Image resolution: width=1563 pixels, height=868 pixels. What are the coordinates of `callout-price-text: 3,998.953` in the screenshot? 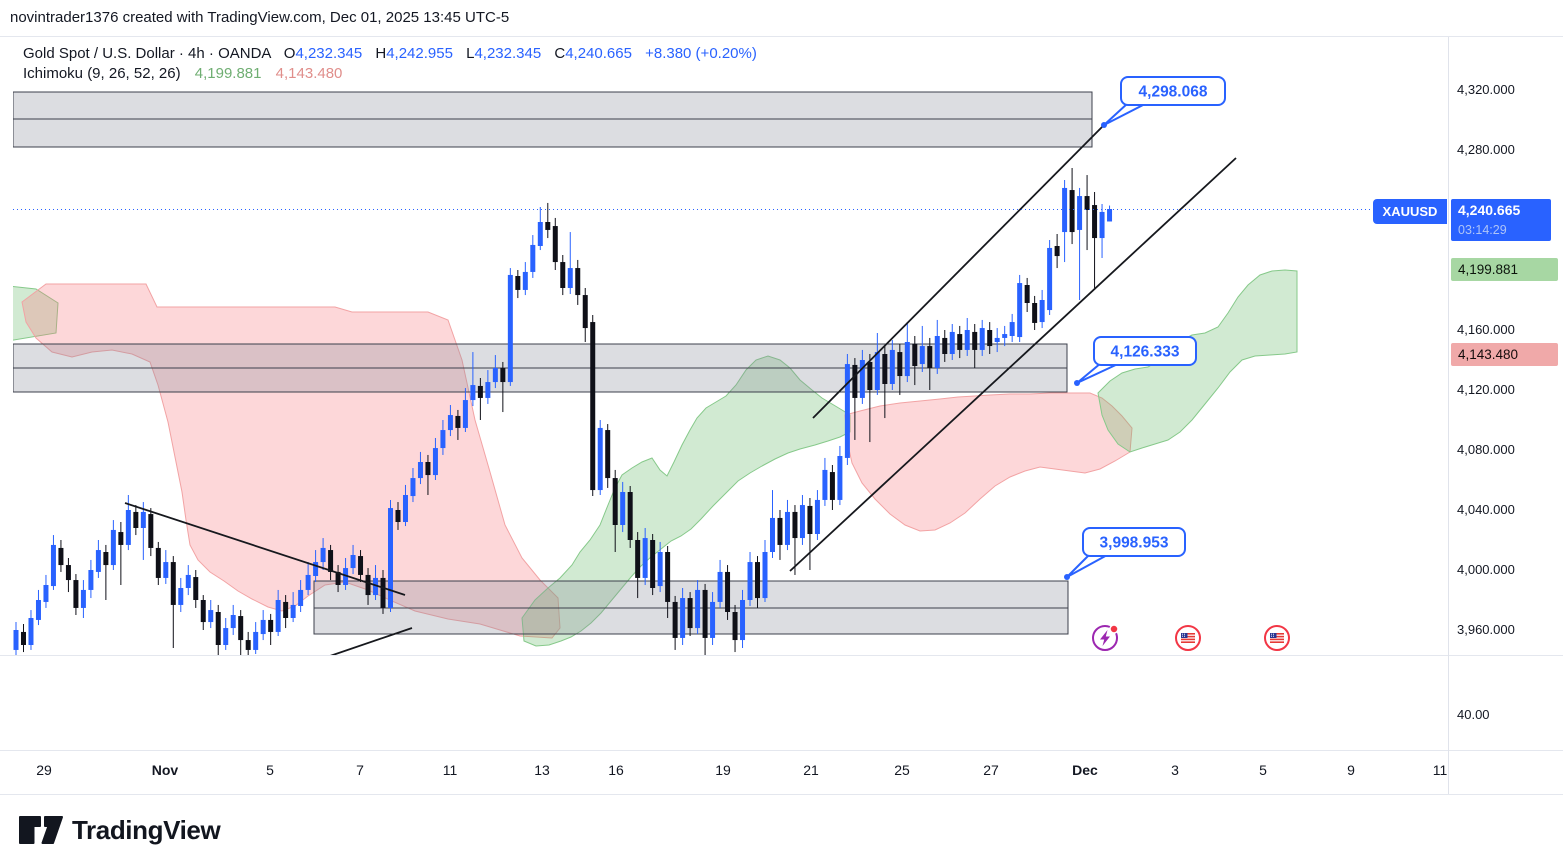 It's located at (1134, 543).